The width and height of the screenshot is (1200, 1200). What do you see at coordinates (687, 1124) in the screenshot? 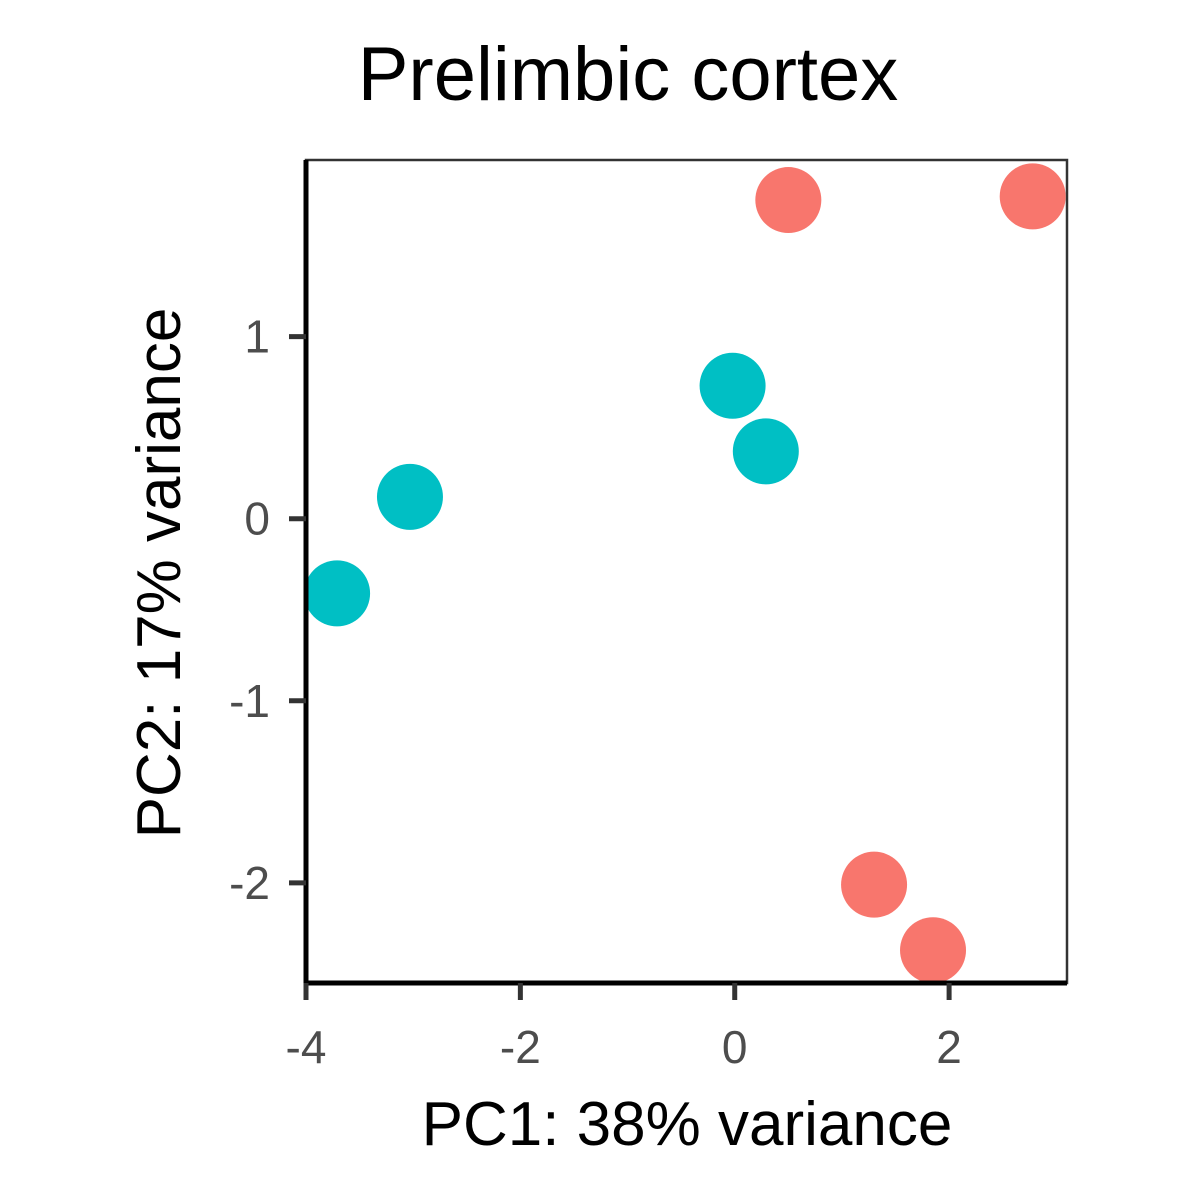
I see `x-axis-title: PC1: 38% variance` at bounding box center [687, 1124].